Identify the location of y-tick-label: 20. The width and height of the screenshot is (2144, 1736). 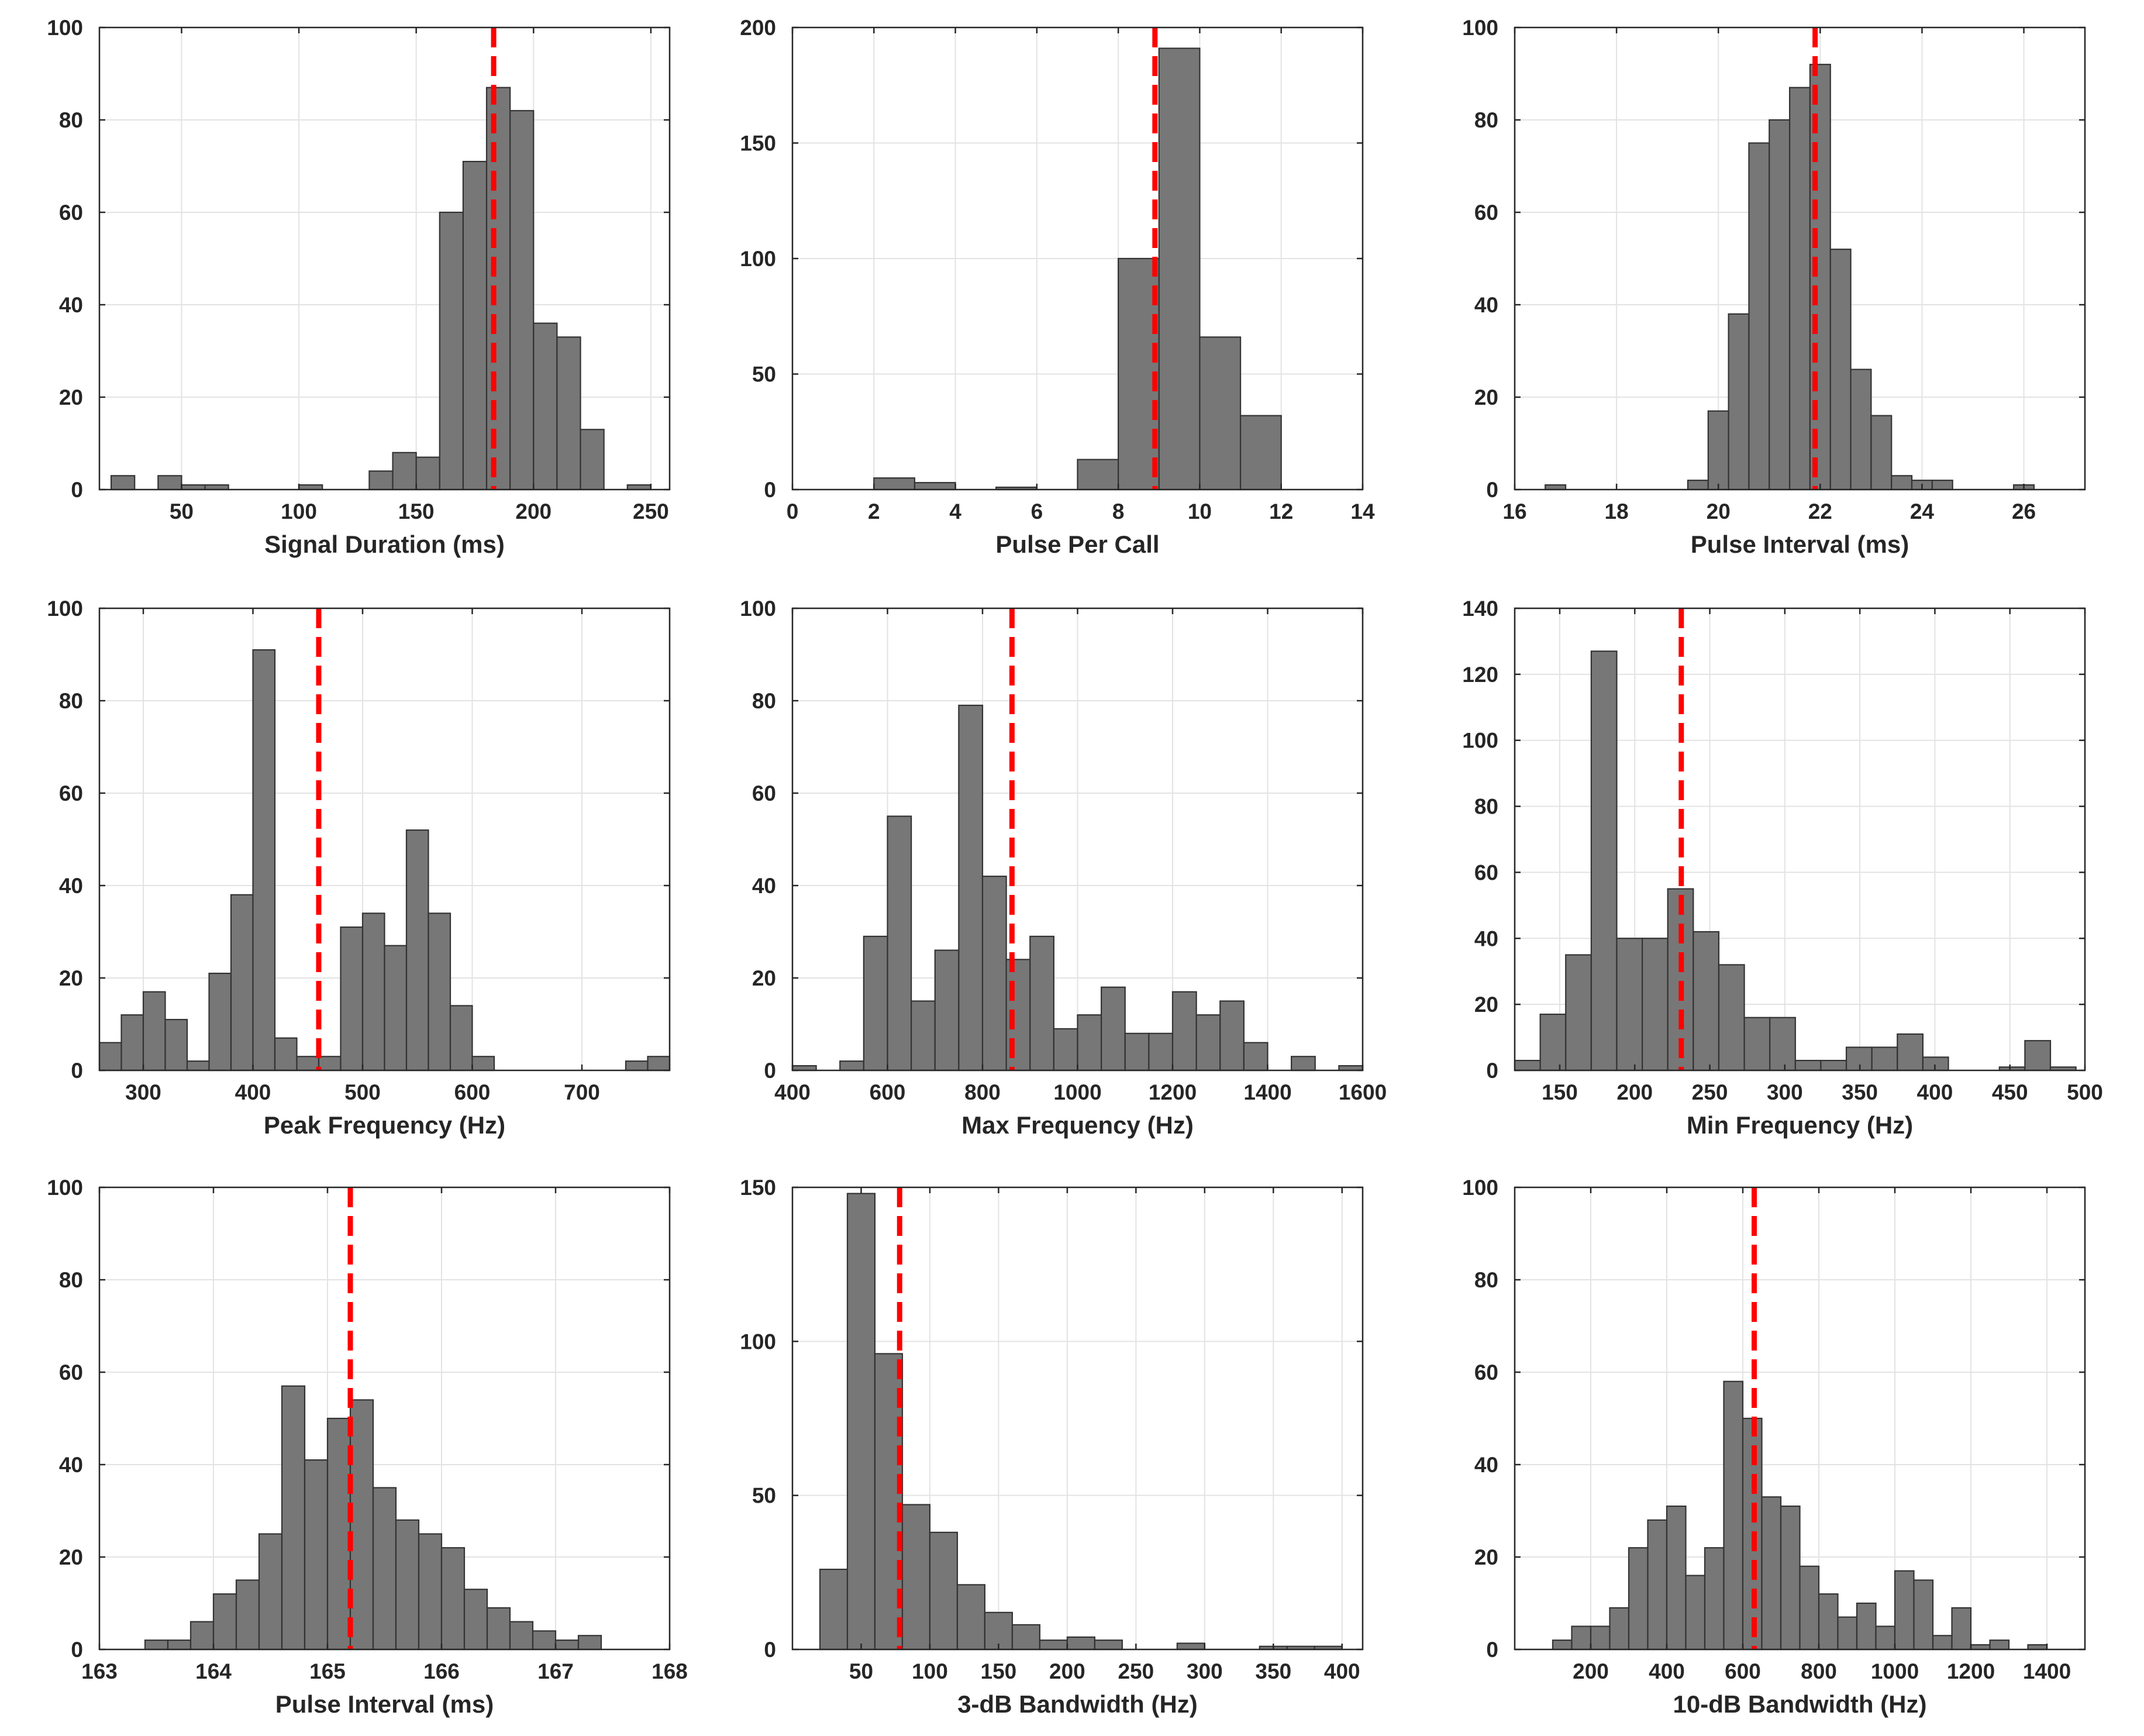
(71, 397).